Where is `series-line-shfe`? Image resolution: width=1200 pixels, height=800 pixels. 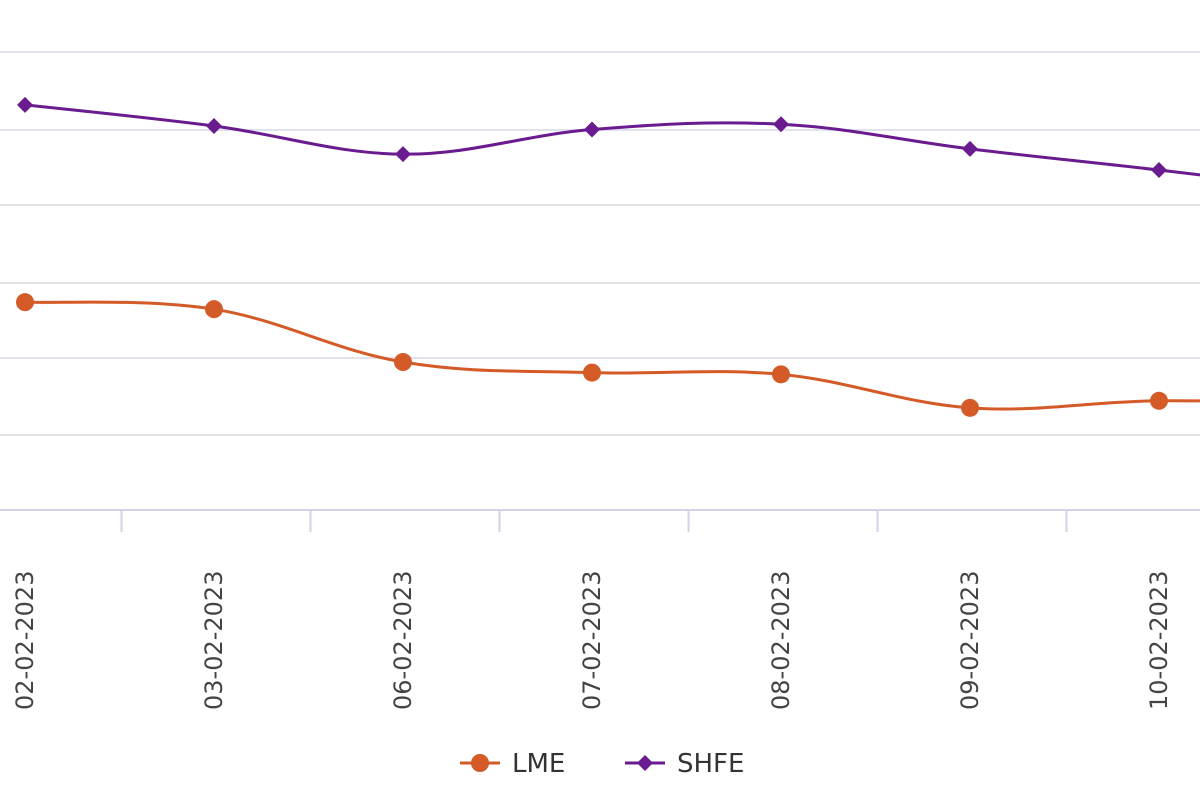
series-line-shfe is located at coordinates (612, 140).